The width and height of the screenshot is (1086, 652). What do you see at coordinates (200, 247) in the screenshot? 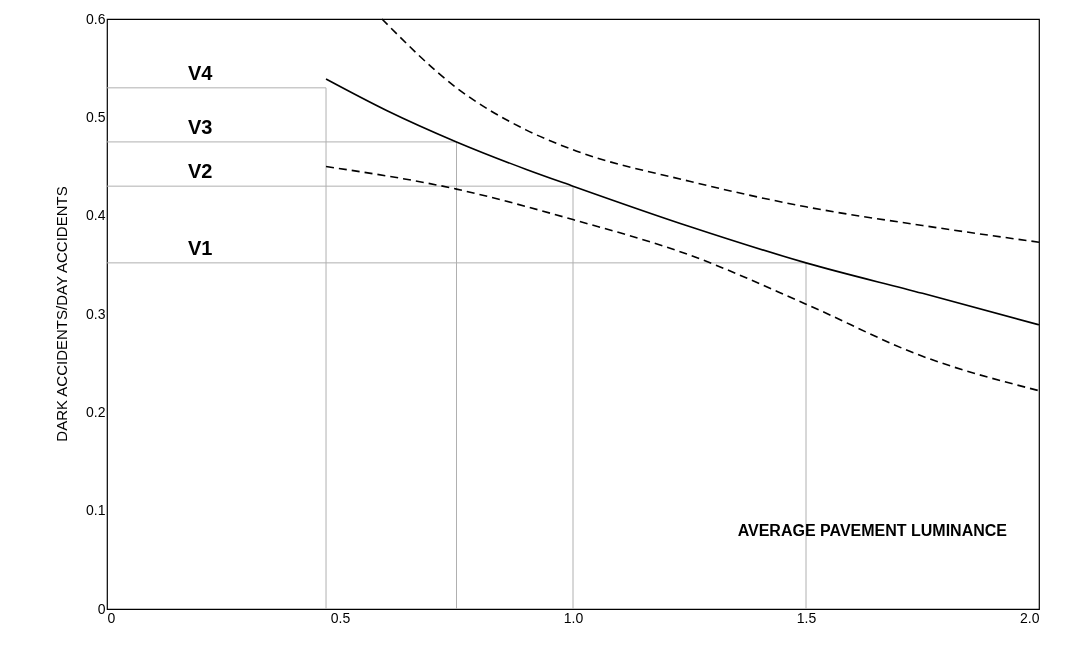
I see `ref-line-label: V1` at bounding box center [200, 247].